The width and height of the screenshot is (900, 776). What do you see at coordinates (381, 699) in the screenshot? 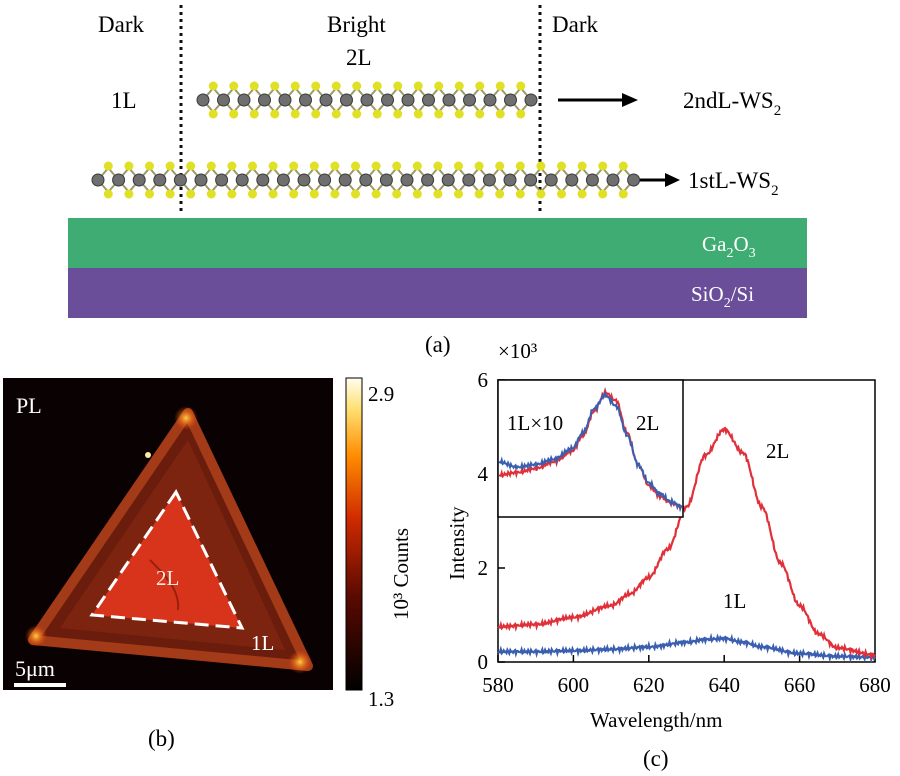
I see `colorbar-min: 1.3` at bounding box center [381, 699].